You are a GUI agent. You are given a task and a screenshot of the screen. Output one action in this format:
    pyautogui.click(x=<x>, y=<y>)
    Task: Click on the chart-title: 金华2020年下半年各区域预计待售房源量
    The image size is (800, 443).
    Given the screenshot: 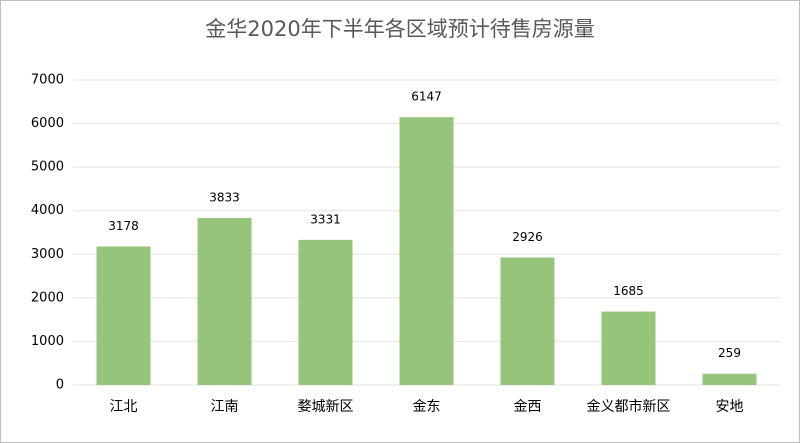 What is the action you would take?
    pyautogui.click(x=399, y=29)
    